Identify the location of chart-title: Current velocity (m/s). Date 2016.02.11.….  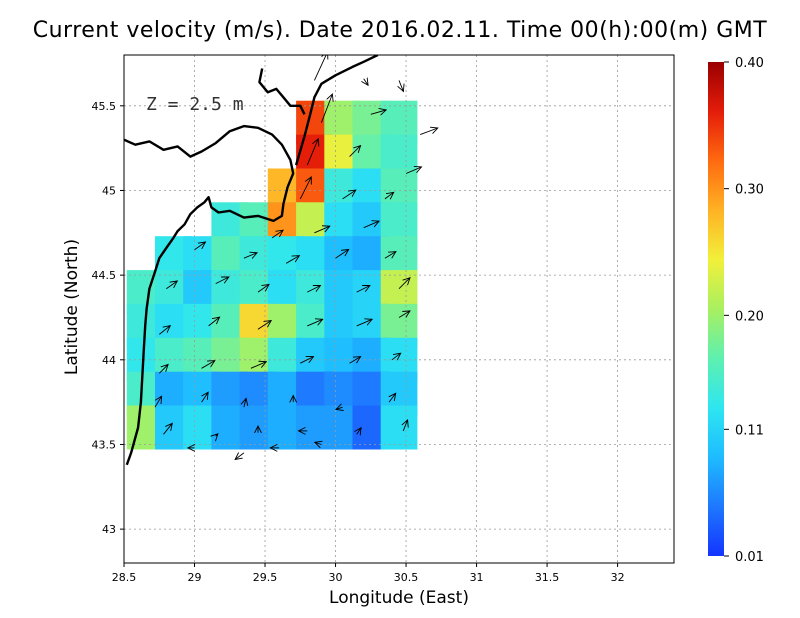
(400, 30).